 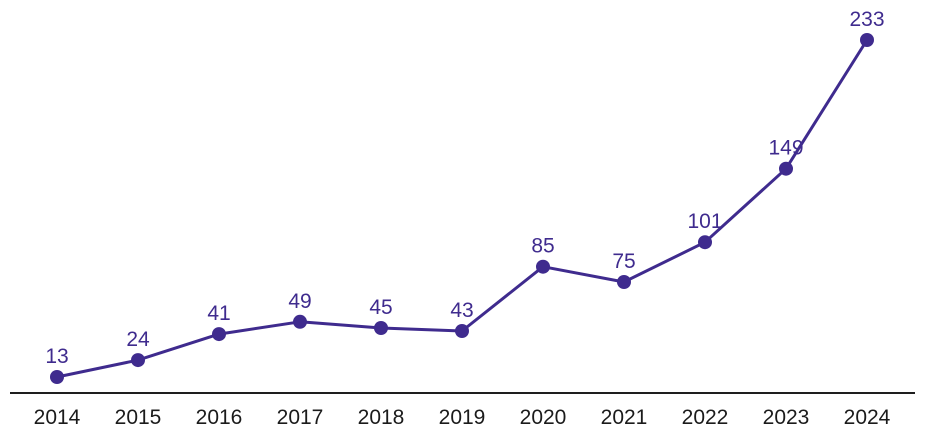 I want to click on data-point-2018, so click(x=381, y=328).